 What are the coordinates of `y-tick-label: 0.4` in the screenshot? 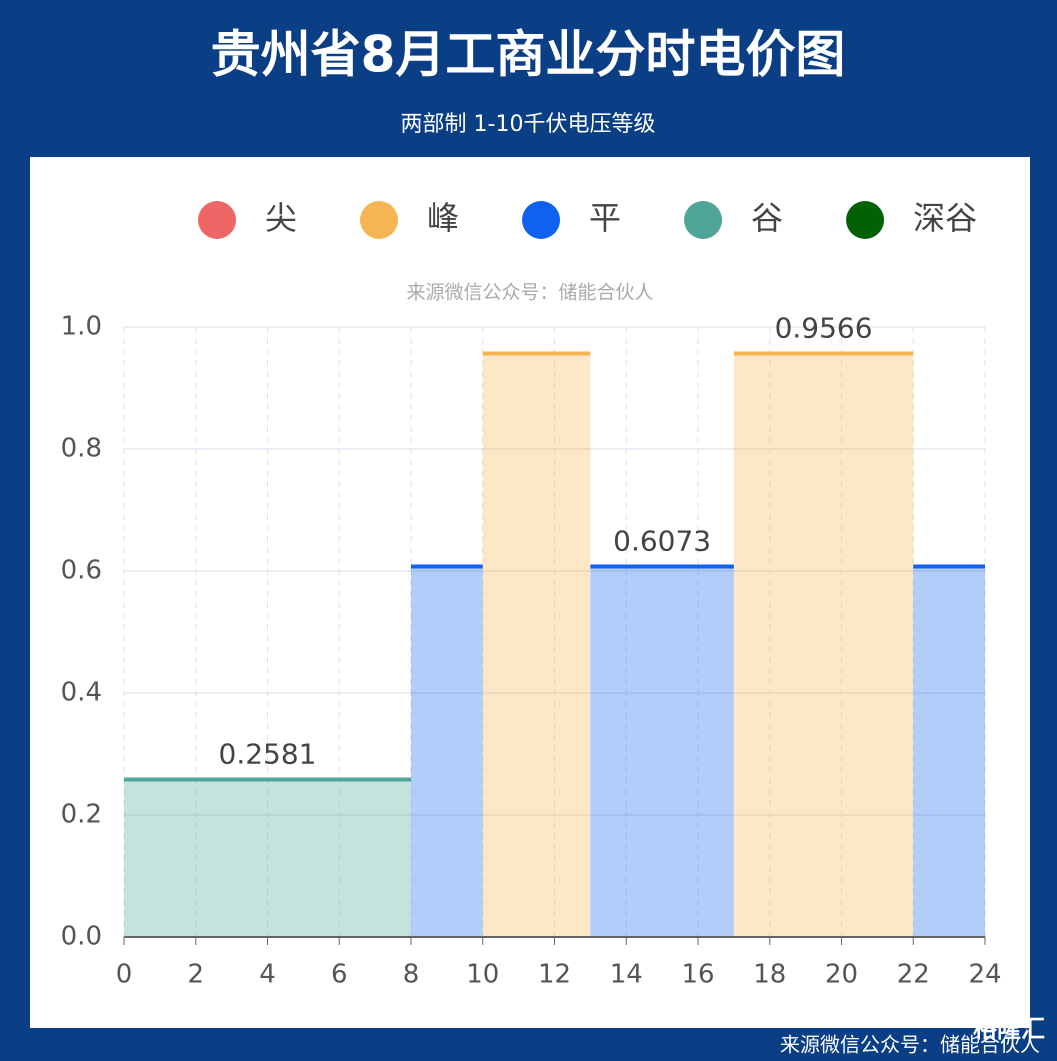 It's located at (81, 693).